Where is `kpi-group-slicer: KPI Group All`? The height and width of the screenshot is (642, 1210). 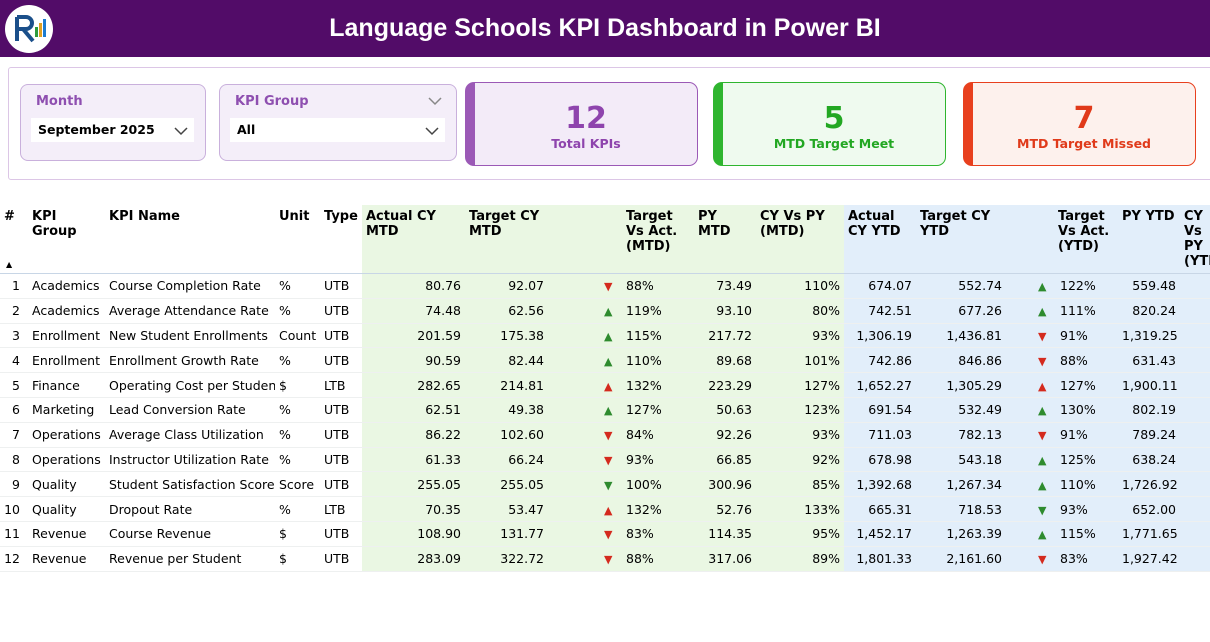
kpi-group-slicer: KPI Group All is located at coordinates (338, 122).